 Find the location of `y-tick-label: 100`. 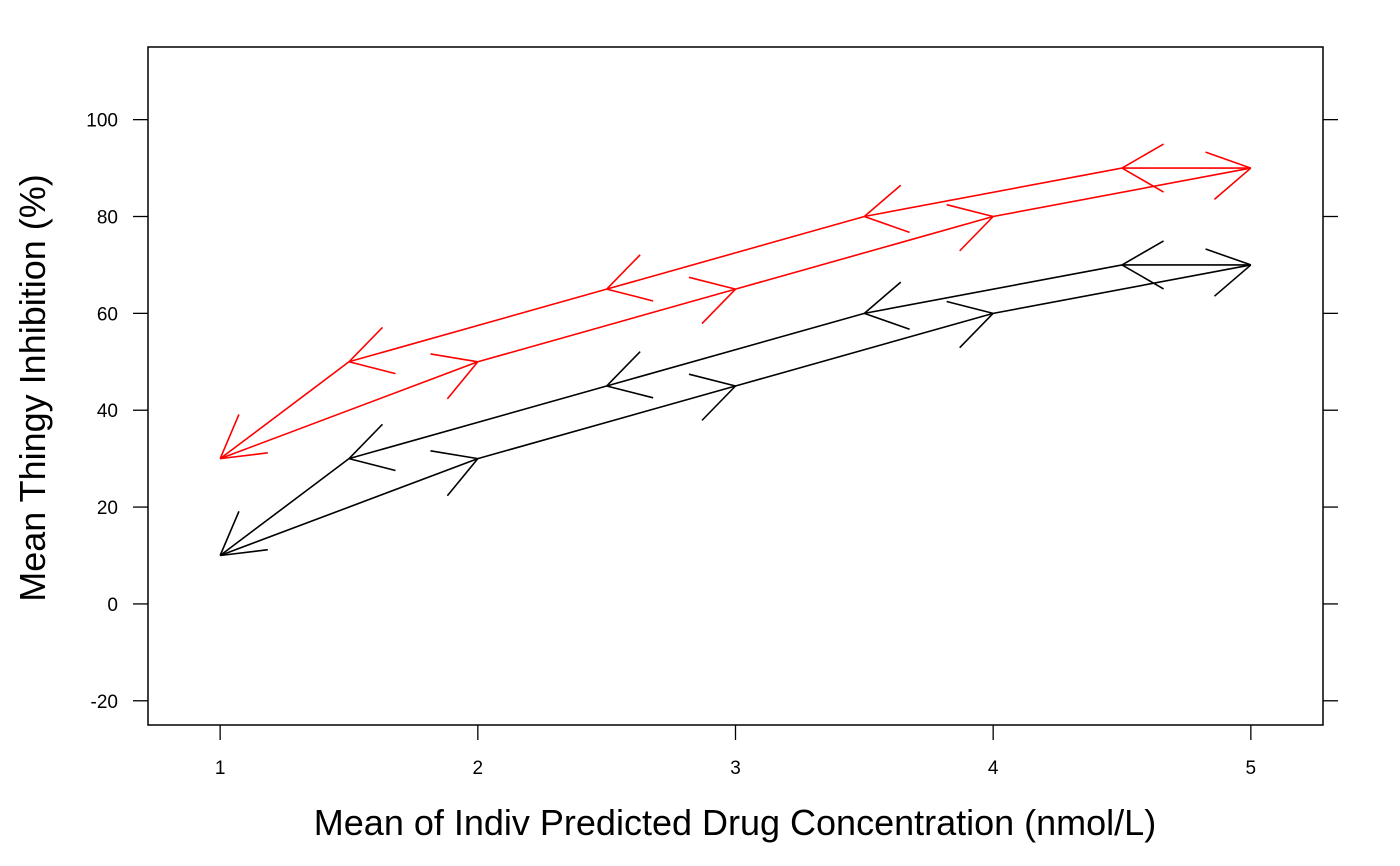

y-tick-label: 100 is located at coordinates (102, 121).